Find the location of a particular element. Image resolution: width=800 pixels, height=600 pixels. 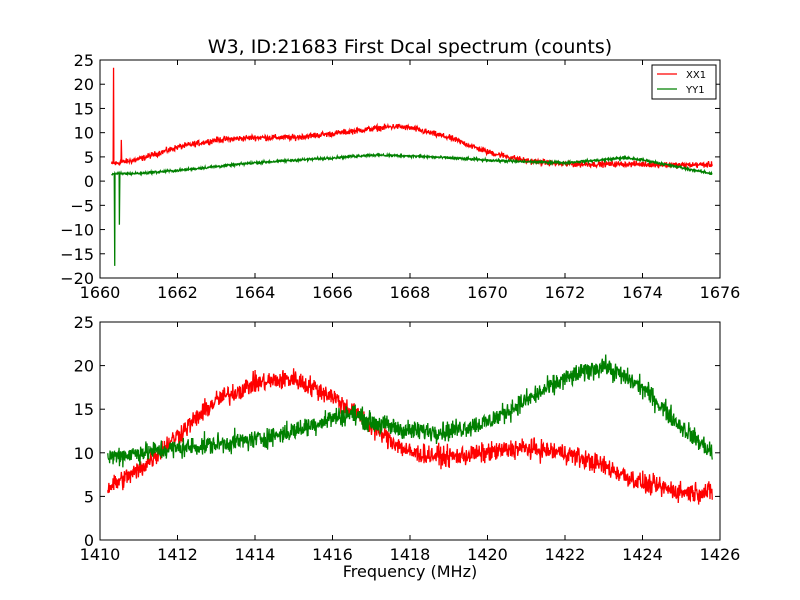

y-tick-label: −20 is located at coordinates (77, 278).